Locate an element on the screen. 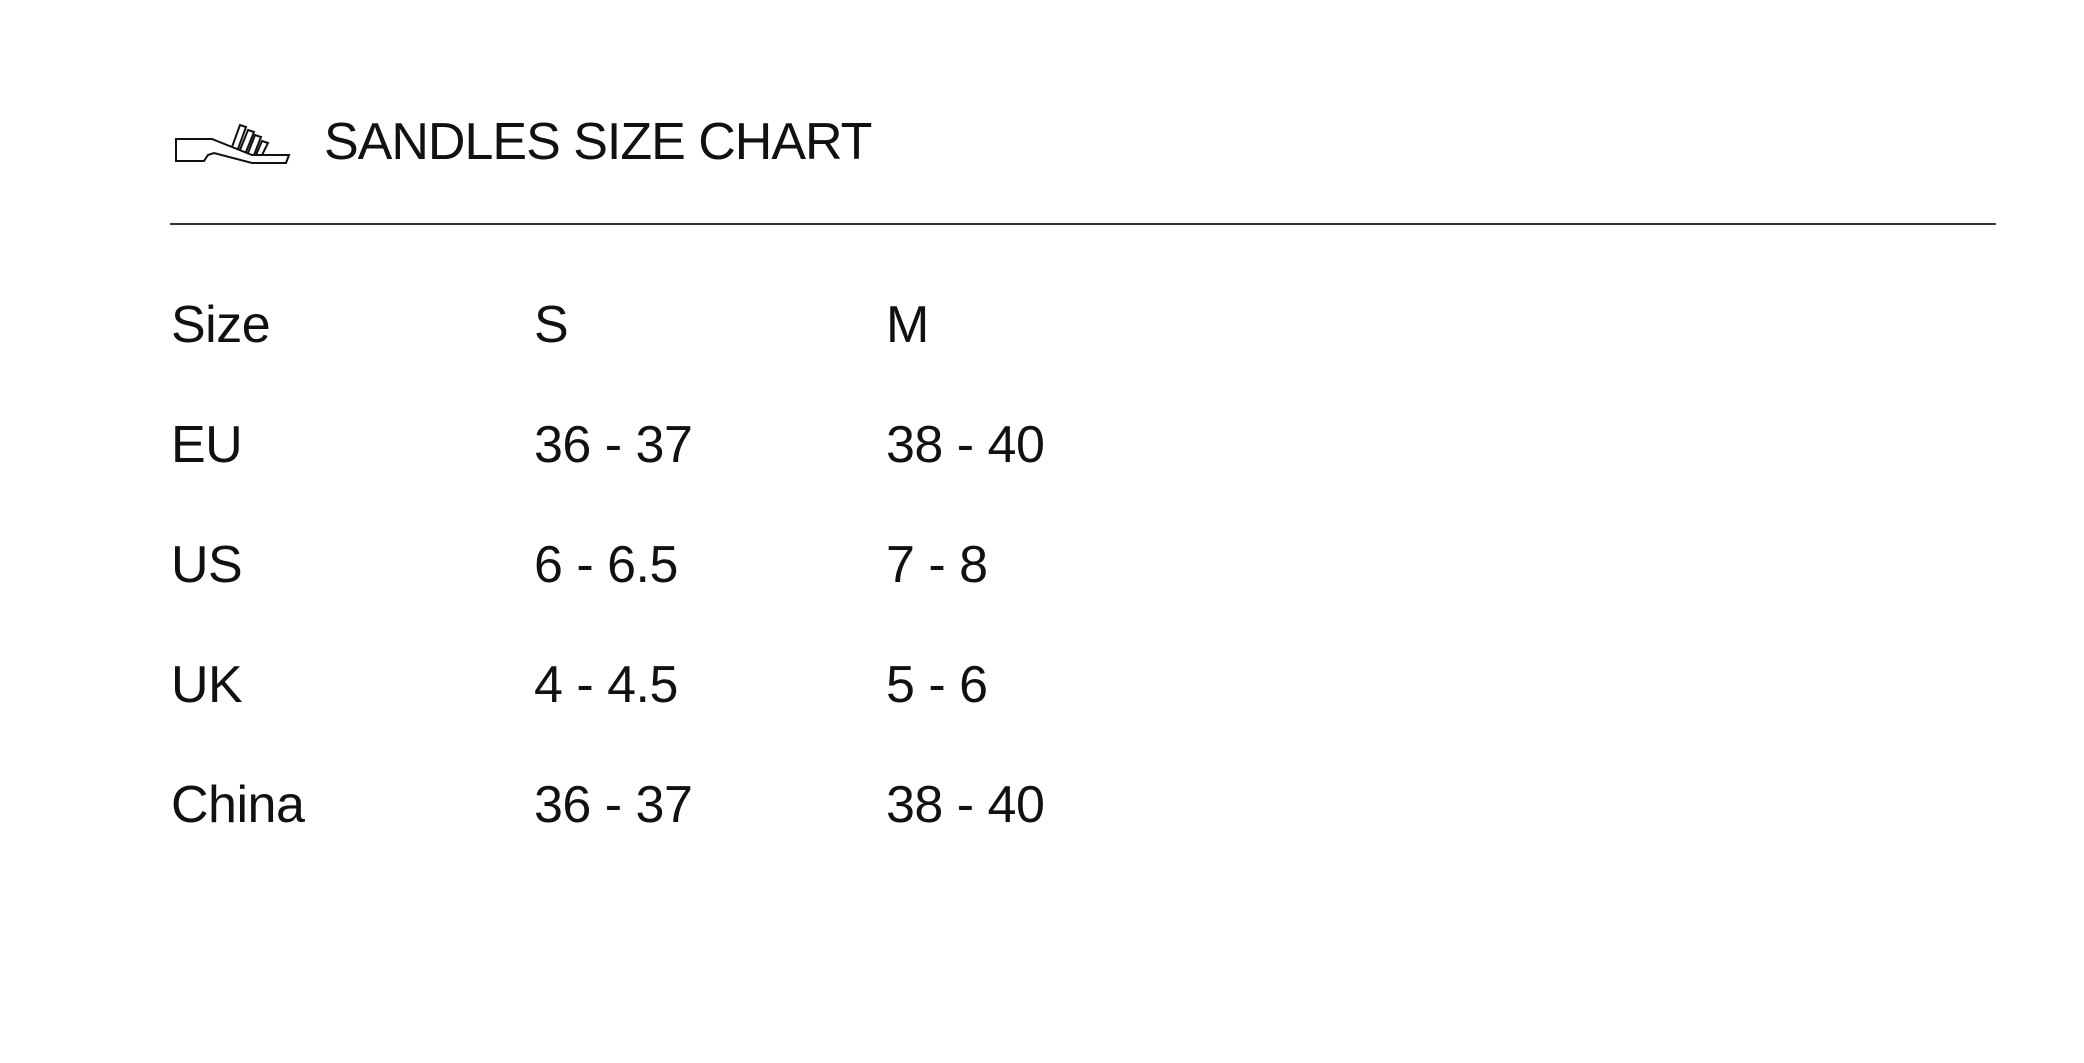 Image resolution: width=2084 pixels, height=1063 pixels. column-header-m: M is located at coordinates (907, 325).